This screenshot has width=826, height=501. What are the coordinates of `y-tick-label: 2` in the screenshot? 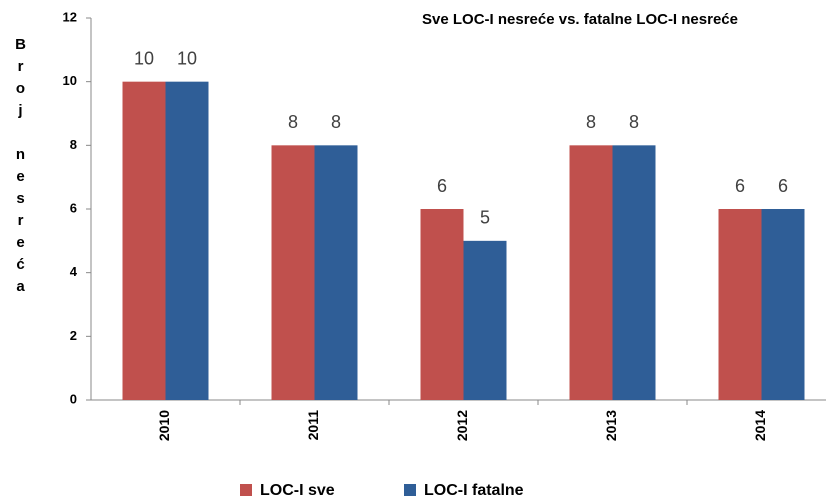 It's located at (73, 335).